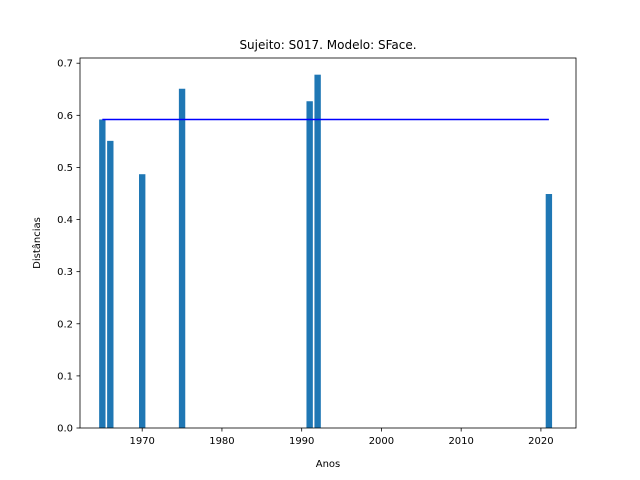  I want to click on x-axis-label: Anos, so click(328, 464).